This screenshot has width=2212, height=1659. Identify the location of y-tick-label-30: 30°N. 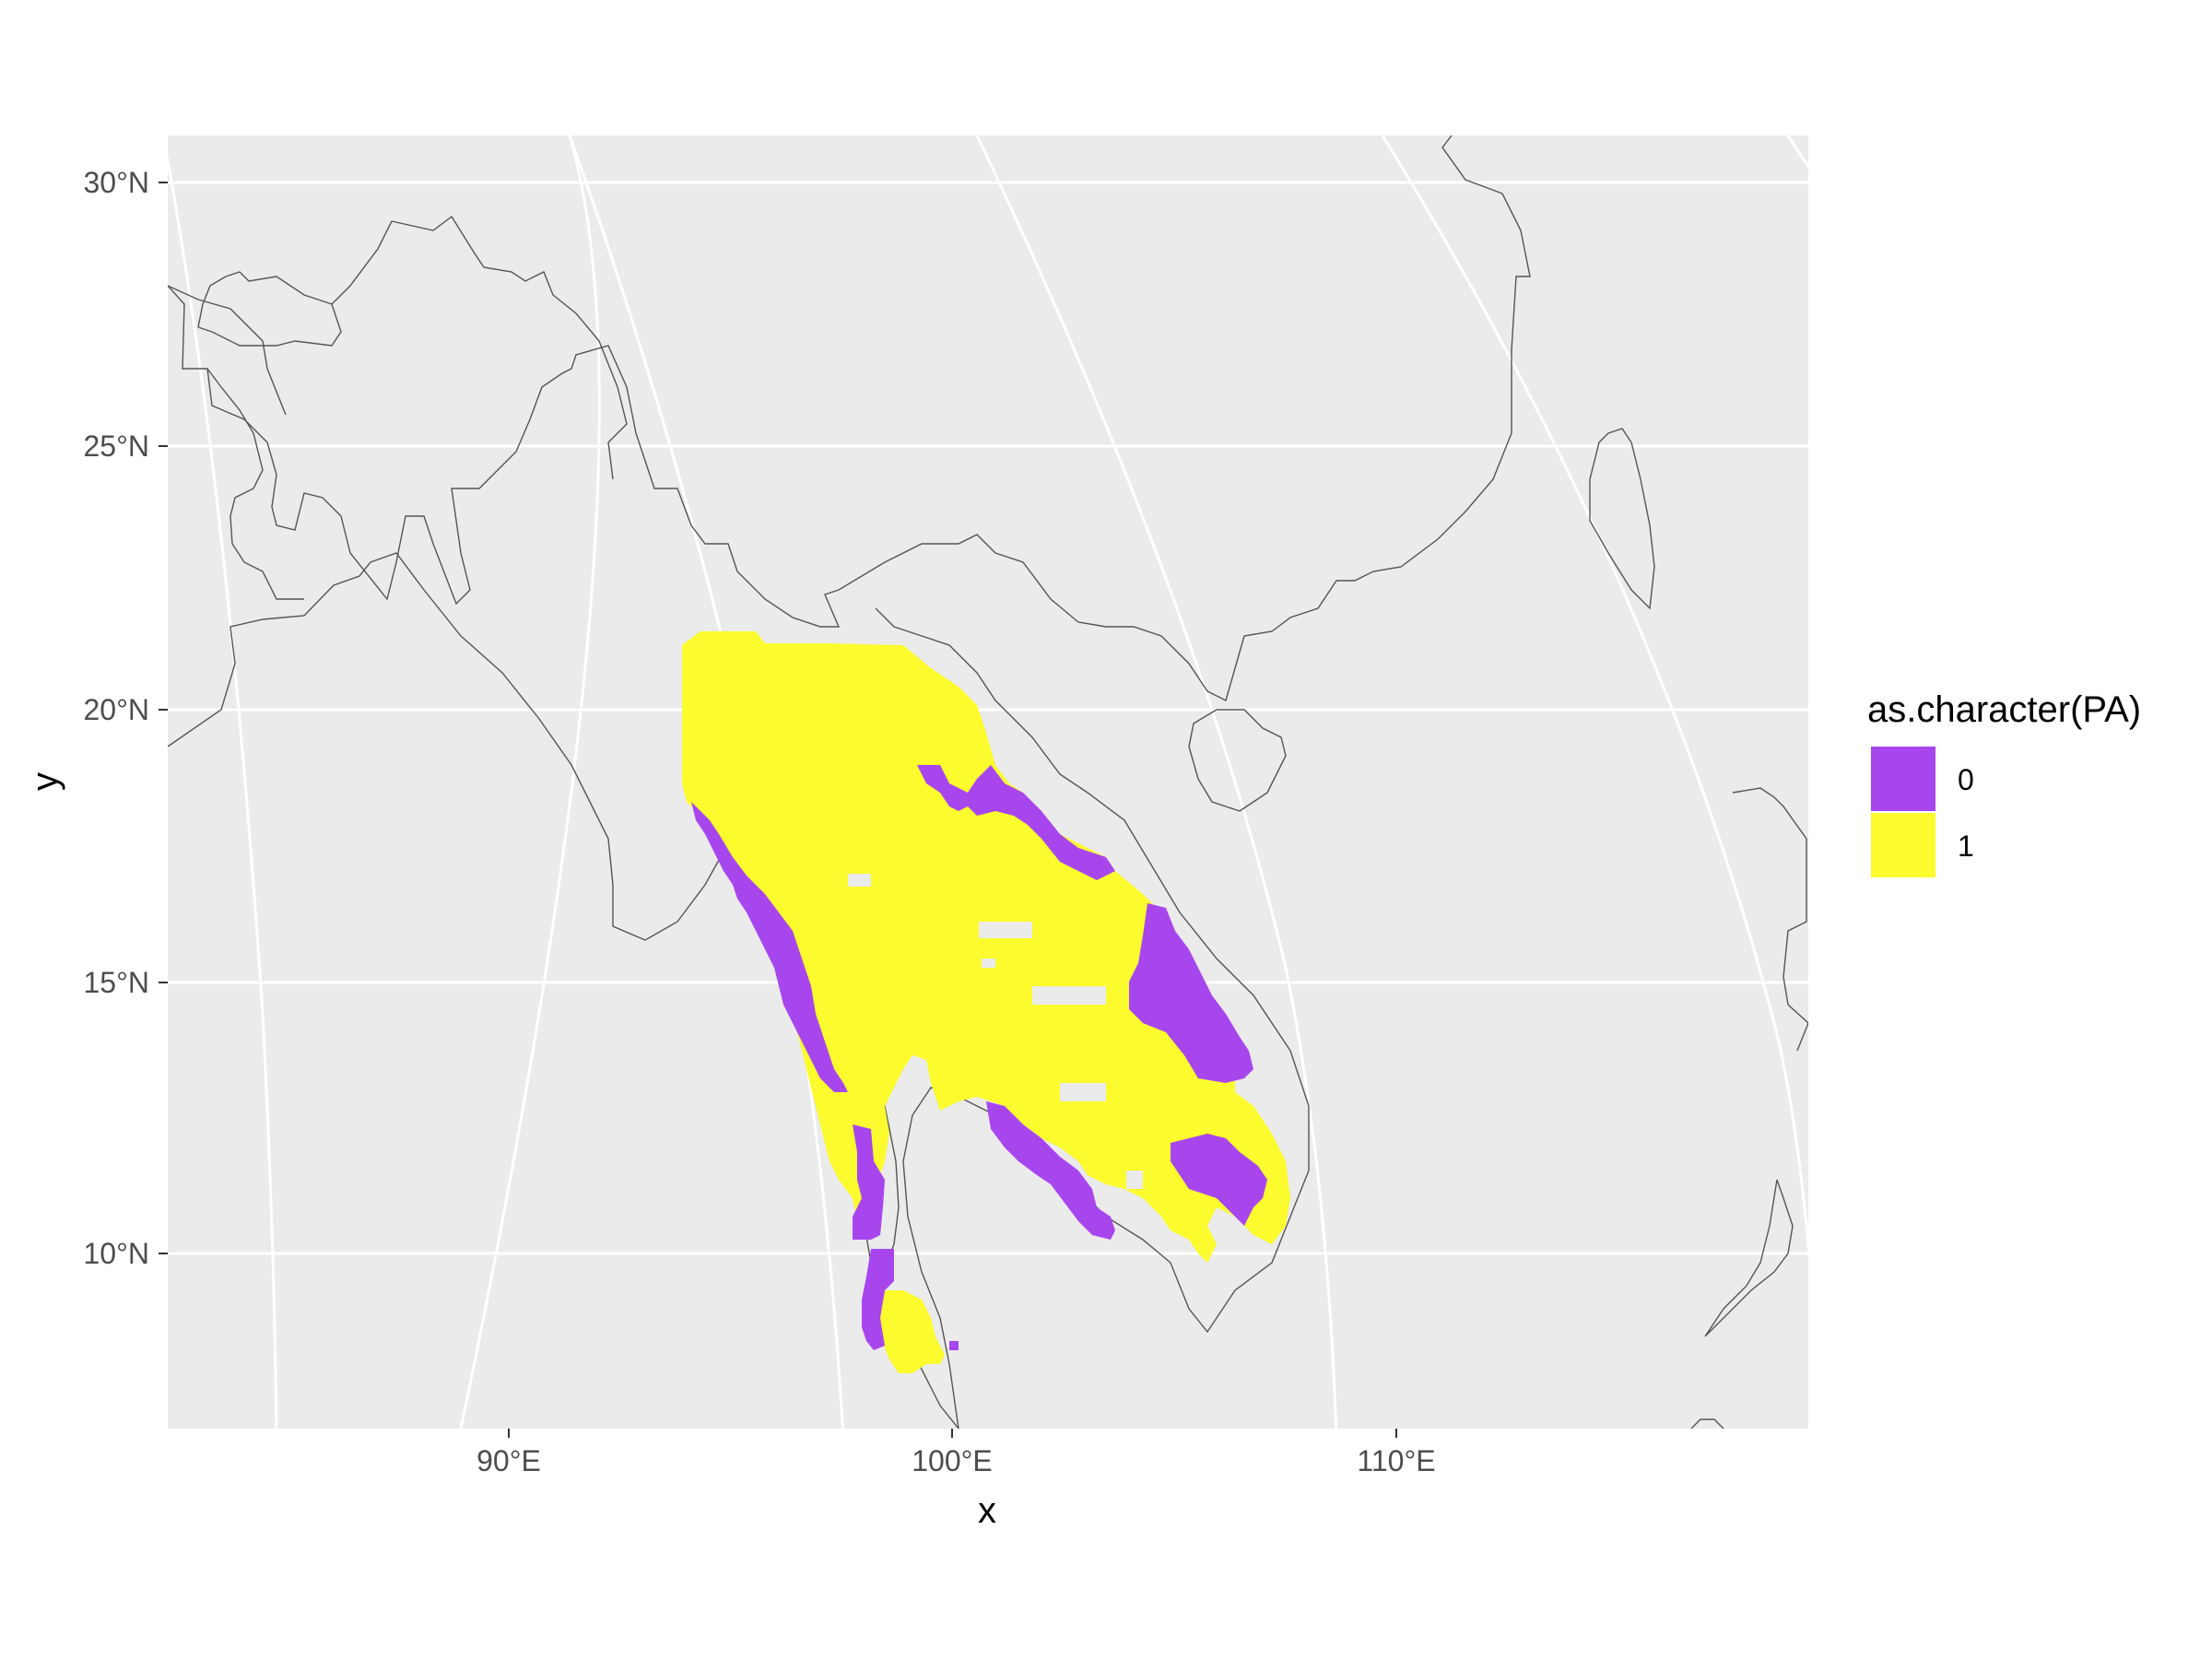
(117, 182).